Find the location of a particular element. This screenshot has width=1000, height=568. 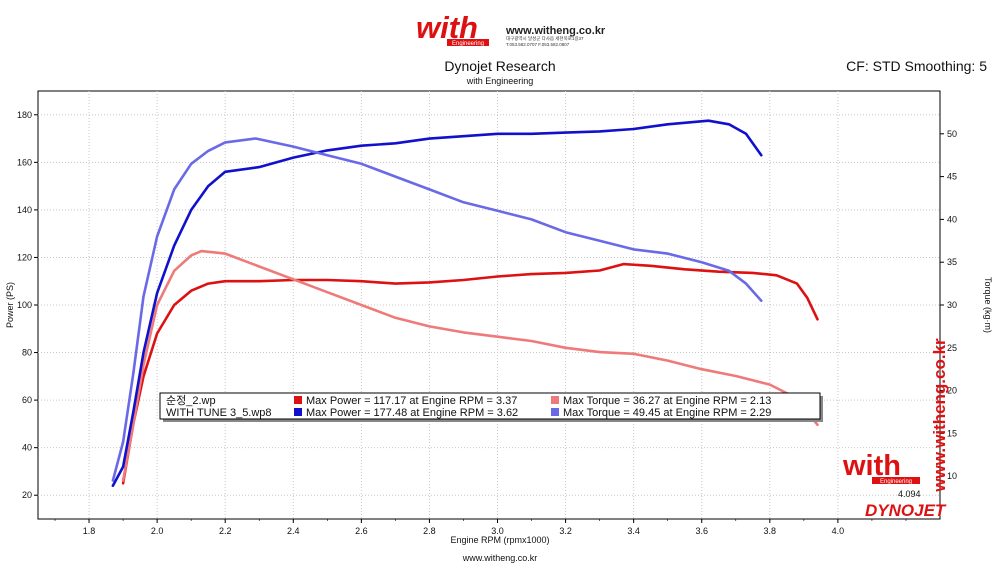

legend-run-name: WITH TUNE 3_5.wp8 is located at coordinates (219, 413).